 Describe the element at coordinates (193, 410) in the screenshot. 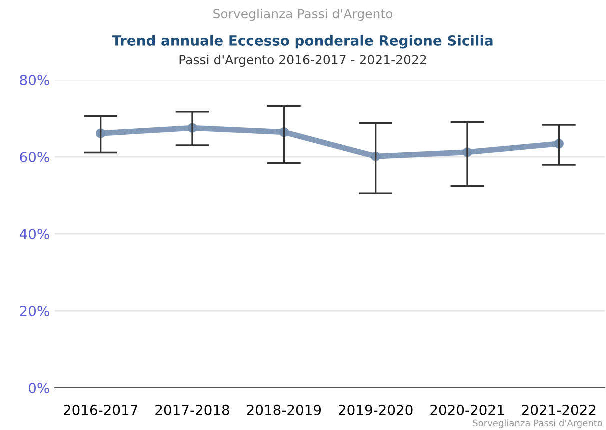

I see `x-tick-label: 2017-2018` at that location.